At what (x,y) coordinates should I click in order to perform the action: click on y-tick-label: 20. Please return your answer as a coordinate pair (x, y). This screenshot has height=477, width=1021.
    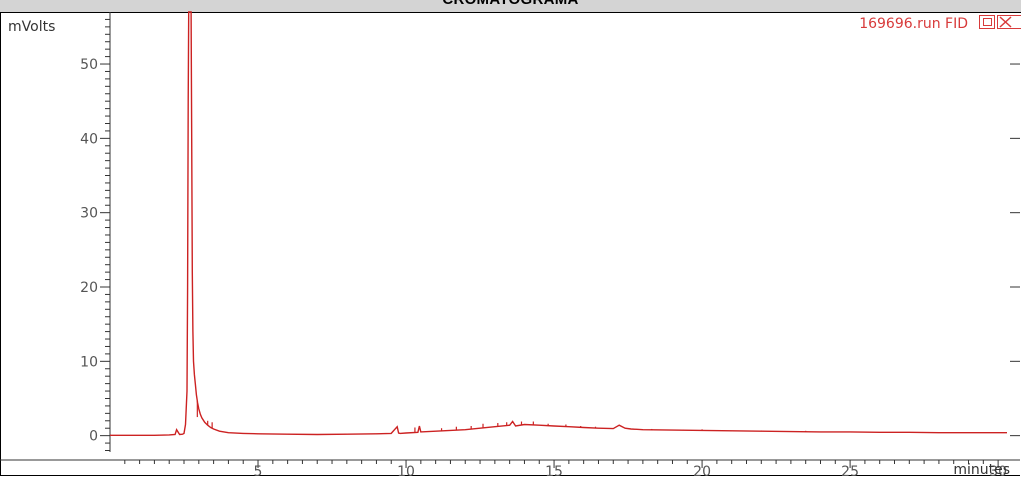
    Looking at the image, I should click on (89, 288).